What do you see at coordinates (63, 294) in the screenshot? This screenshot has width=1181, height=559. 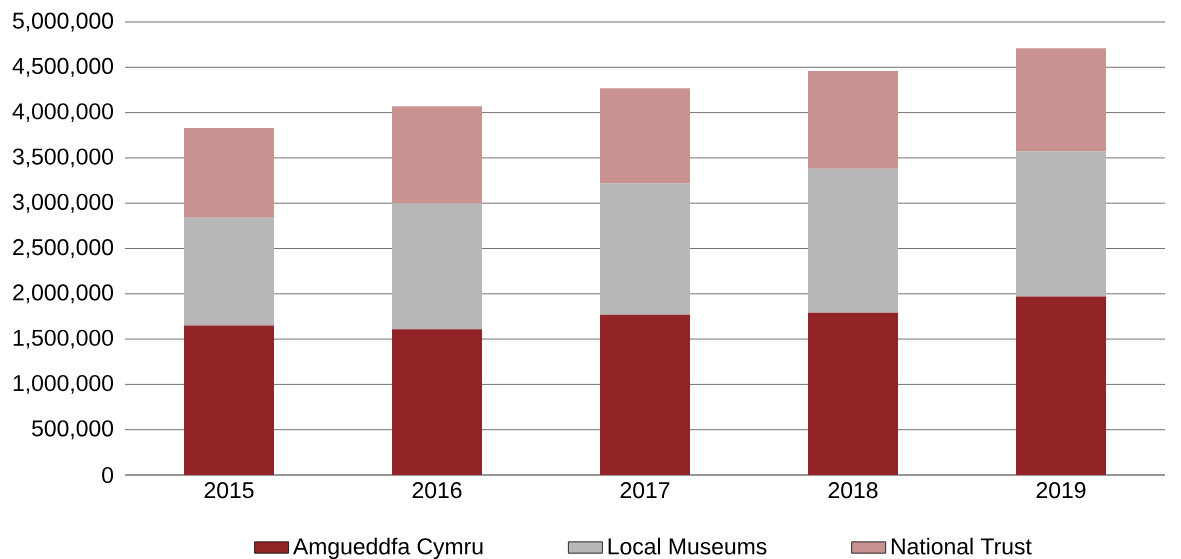 I see `y-tick-label: 2,000,000` at bounding box center [63, 294].